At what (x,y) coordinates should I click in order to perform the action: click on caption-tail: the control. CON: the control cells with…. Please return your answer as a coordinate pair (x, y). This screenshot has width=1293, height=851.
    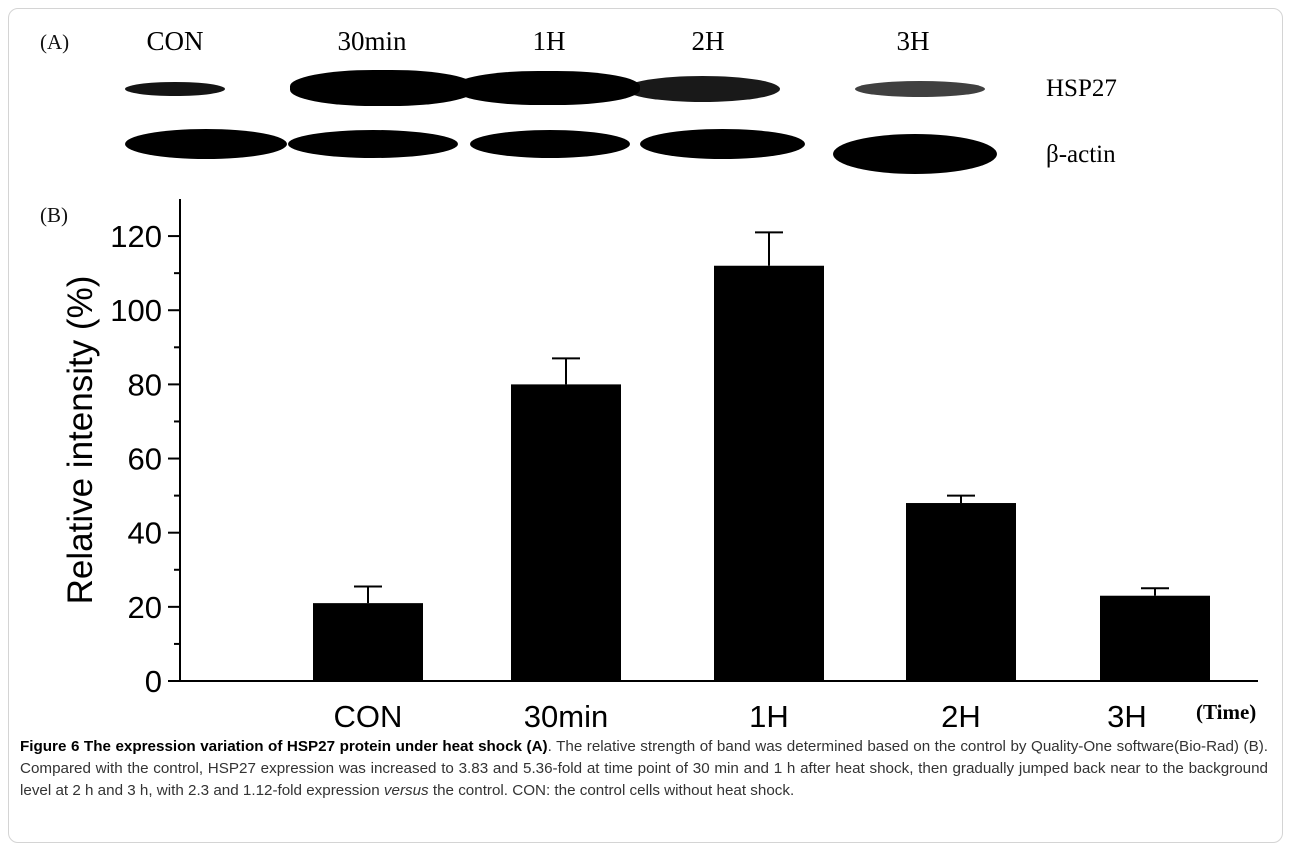
    Looking at the image, I should click on (611, 790).